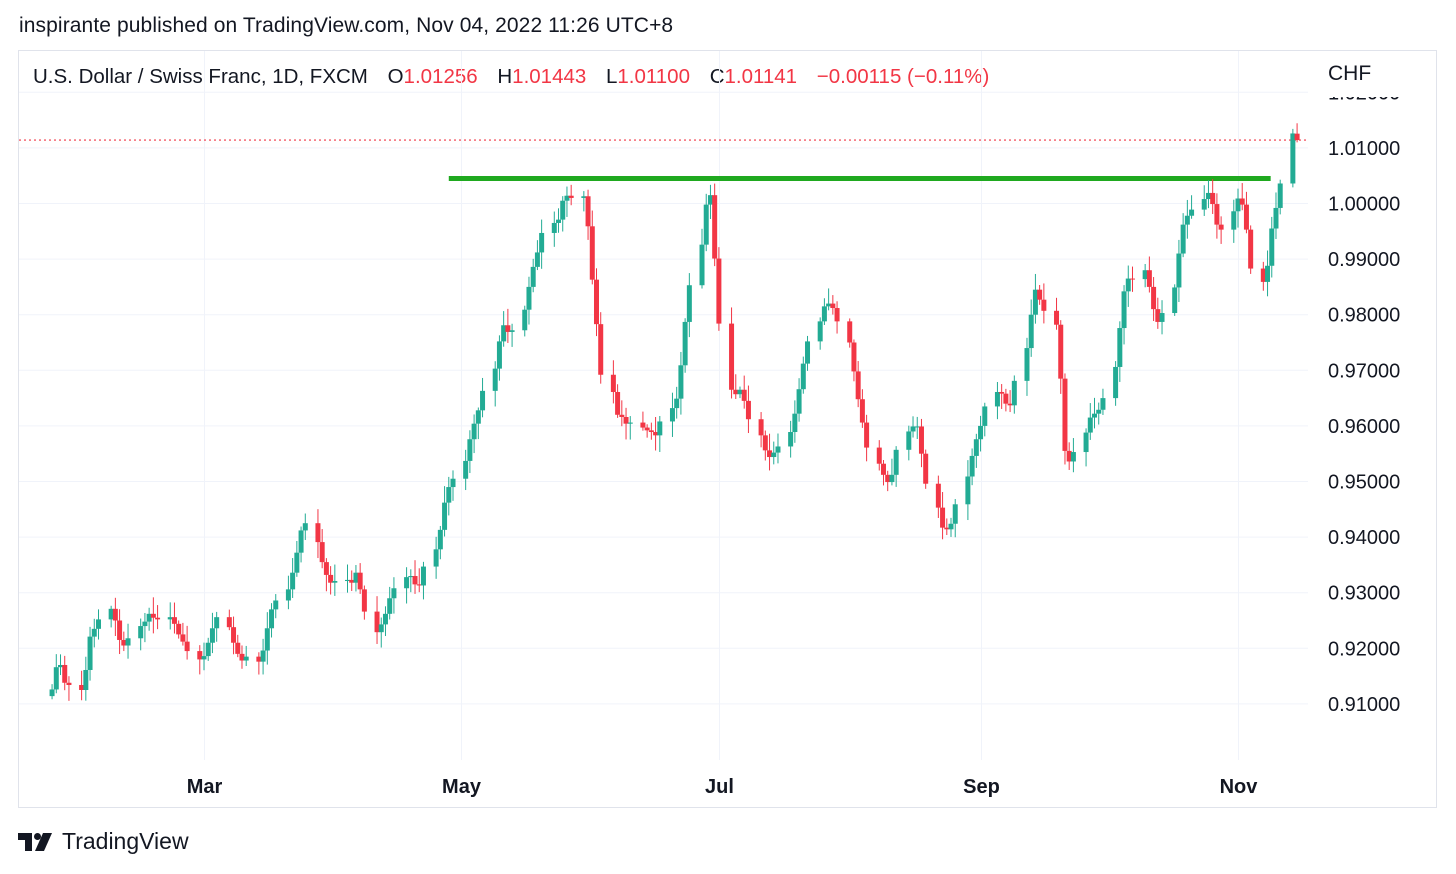 The height and width of the screenshot is (874, 1456). I want to click on time-tick-label: Jul, so click(719, 787).